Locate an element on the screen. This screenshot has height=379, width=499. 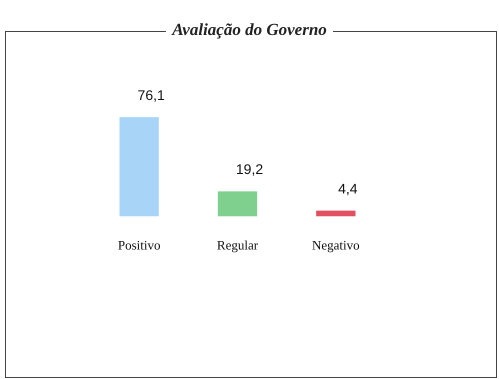
chart-title: Avaliação do Governo is located at coordinates (249, 29).